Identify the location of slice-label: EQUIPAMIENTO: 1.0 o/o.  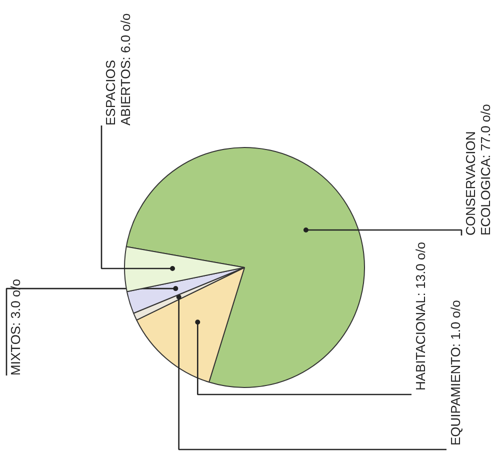
(455, 373).